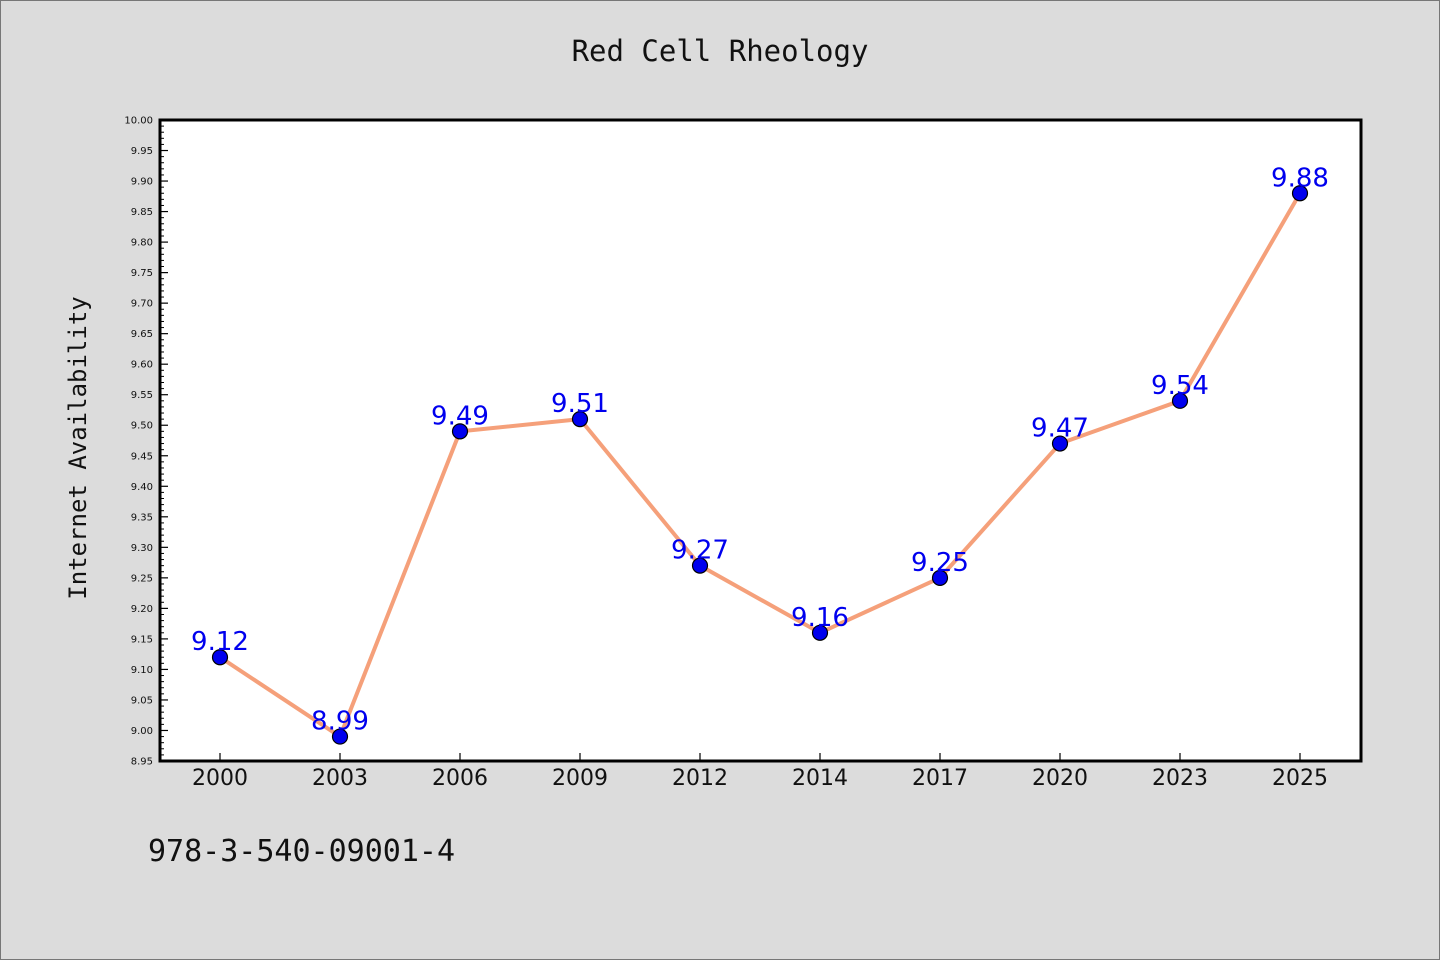  What do you see at coordinates (700, 551) in the screenshot?
I see `data-label: 9.27` at bounding box center [700, 551].